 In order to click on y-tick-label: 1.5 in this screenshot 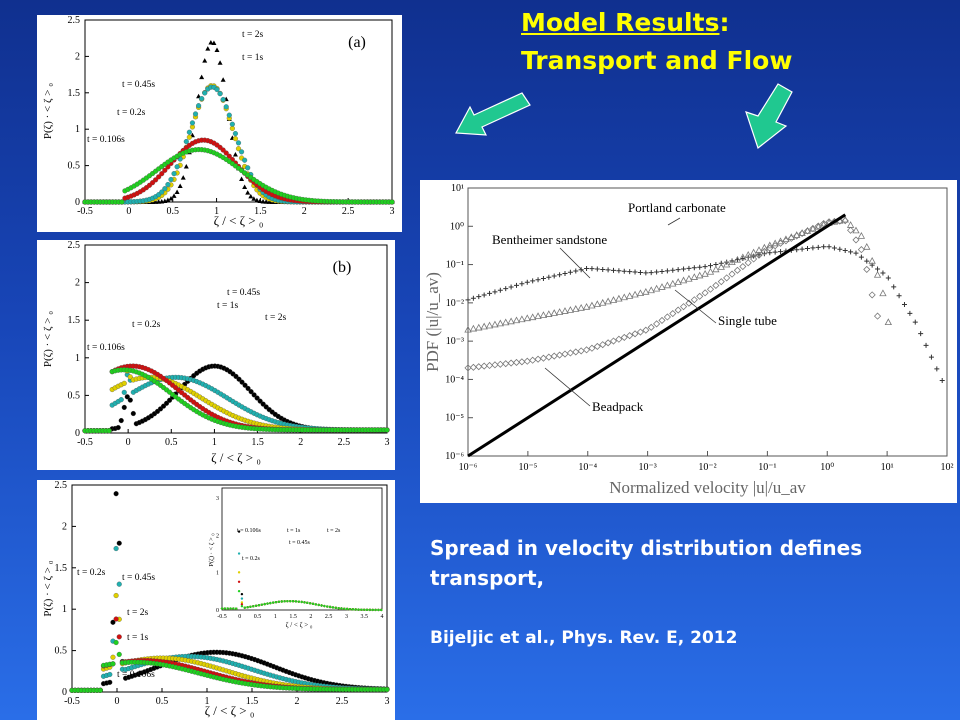, I will do `click(61, 568)`.